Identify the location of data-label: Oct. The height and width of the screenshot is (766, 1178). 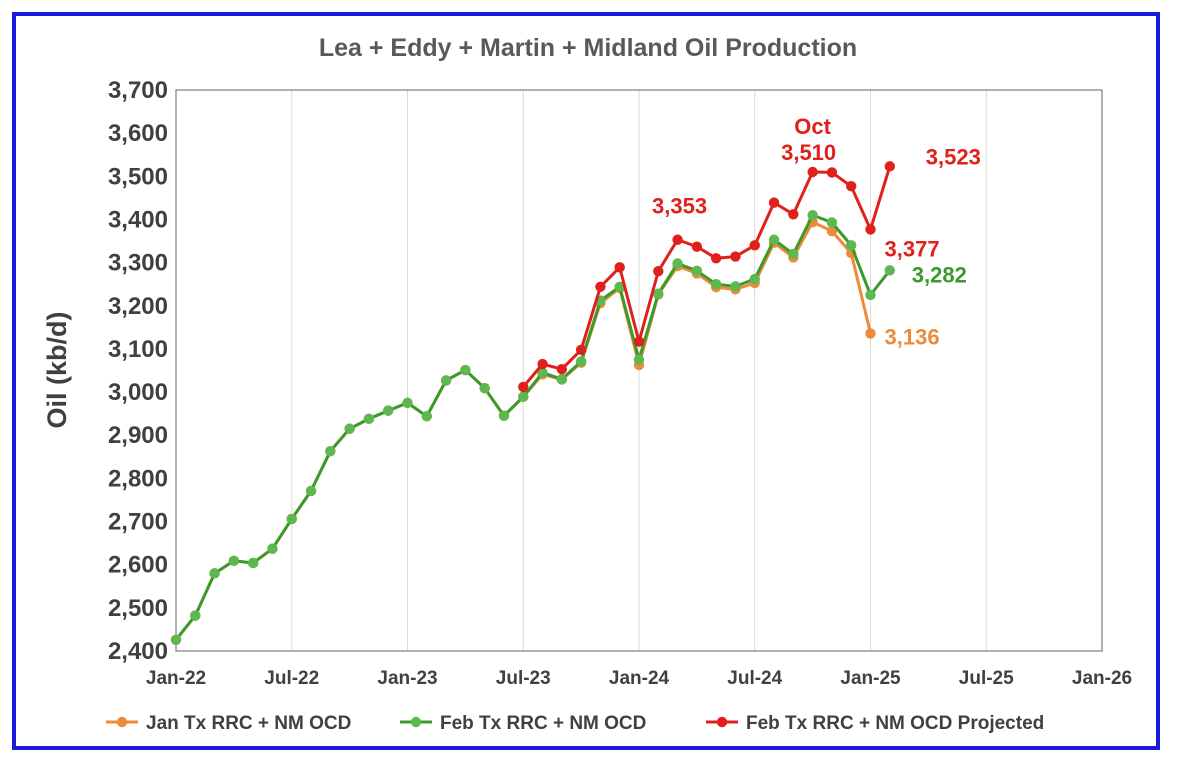
(812, 126).